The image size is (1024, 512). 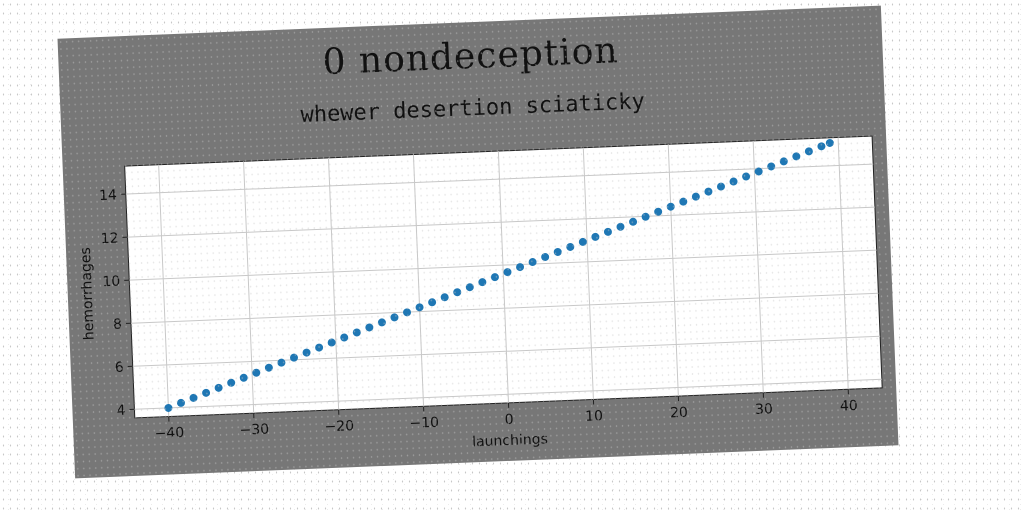 I want to click on y-tick-label: 10, so click(x=111, y=282).